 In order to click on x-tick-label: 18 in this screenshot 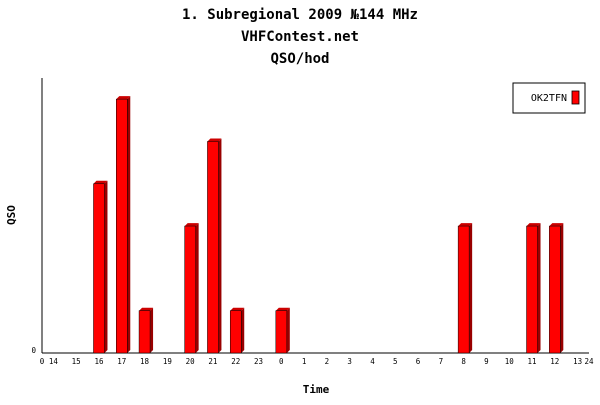, I will do `click(145, 361)`.